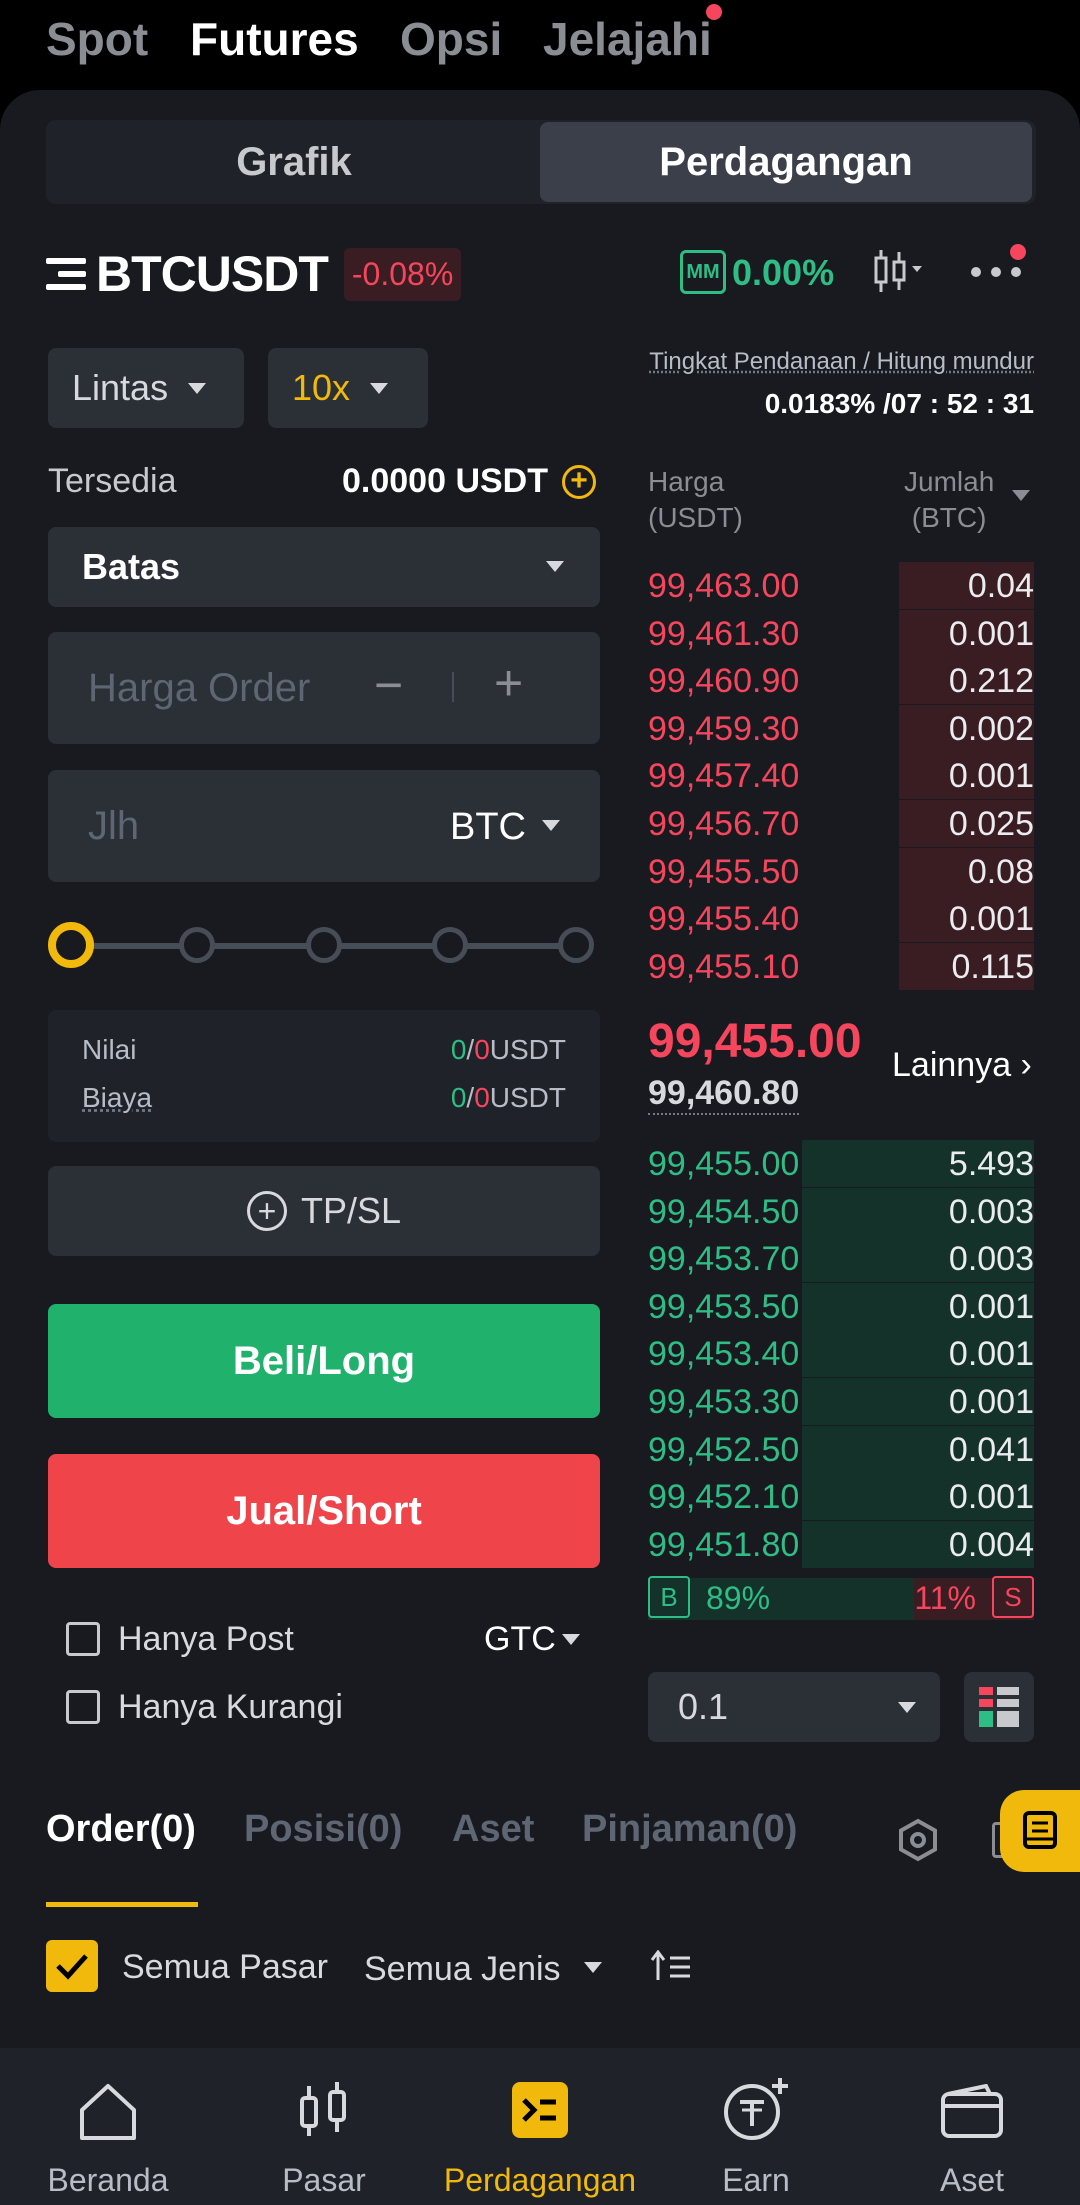 The height and width of the screenshot is (2205, 1080). I want to click on decrease-price-button: −, so click(389, 685).